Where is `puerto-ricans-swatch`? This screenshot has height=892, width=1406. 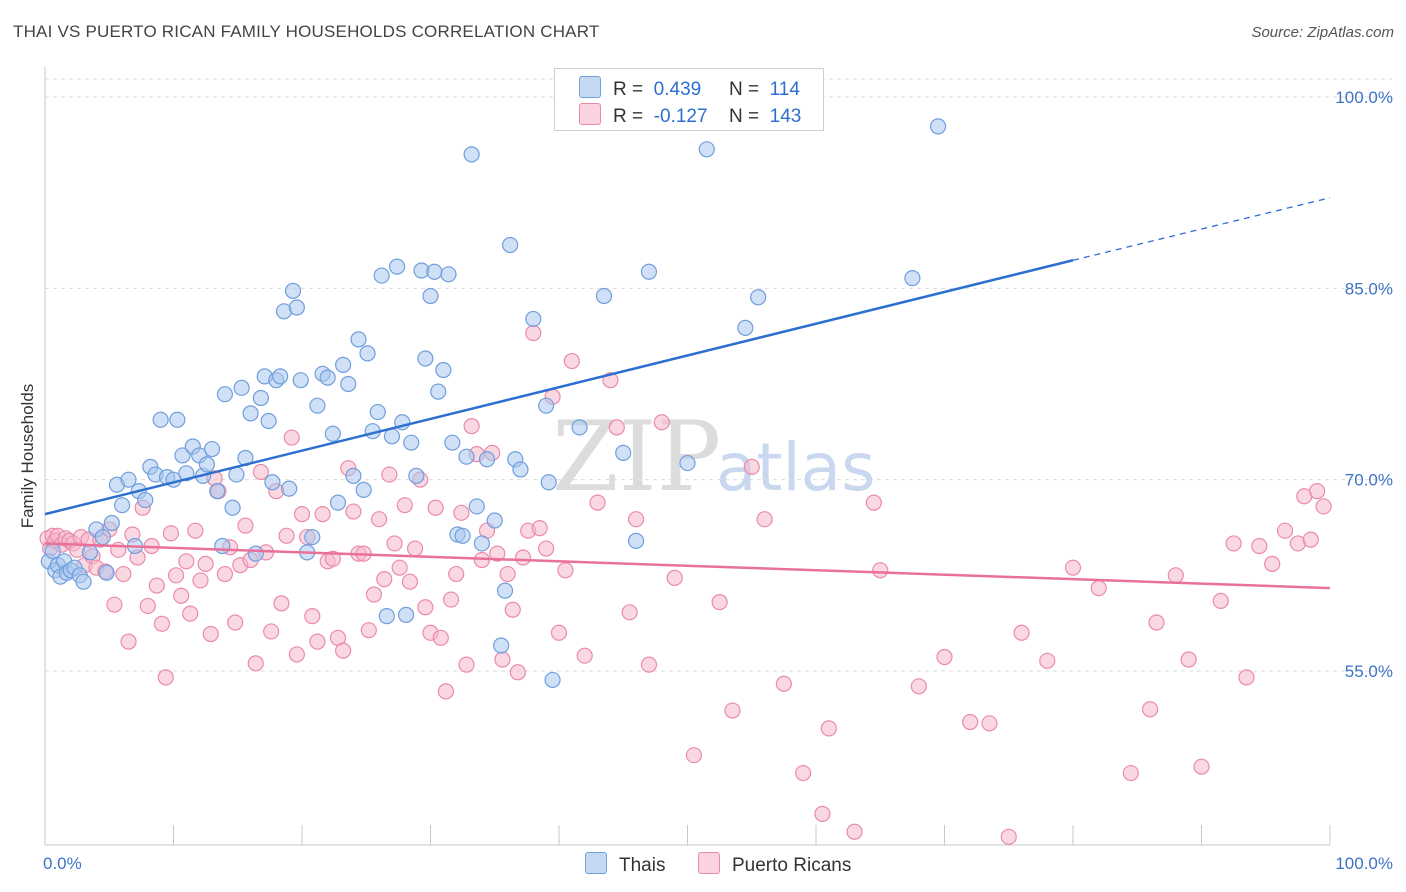
puerto-ricans-swatch is located at coordinates (709, 863).